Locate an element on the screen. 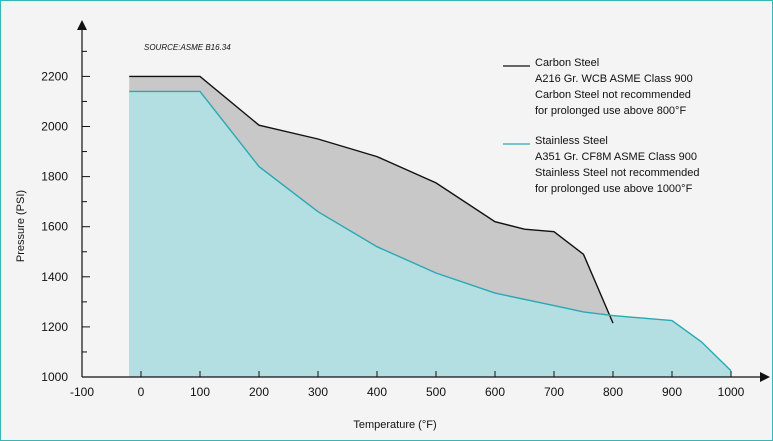  x-tick-label: 500 is located at coordinates (436, 392).